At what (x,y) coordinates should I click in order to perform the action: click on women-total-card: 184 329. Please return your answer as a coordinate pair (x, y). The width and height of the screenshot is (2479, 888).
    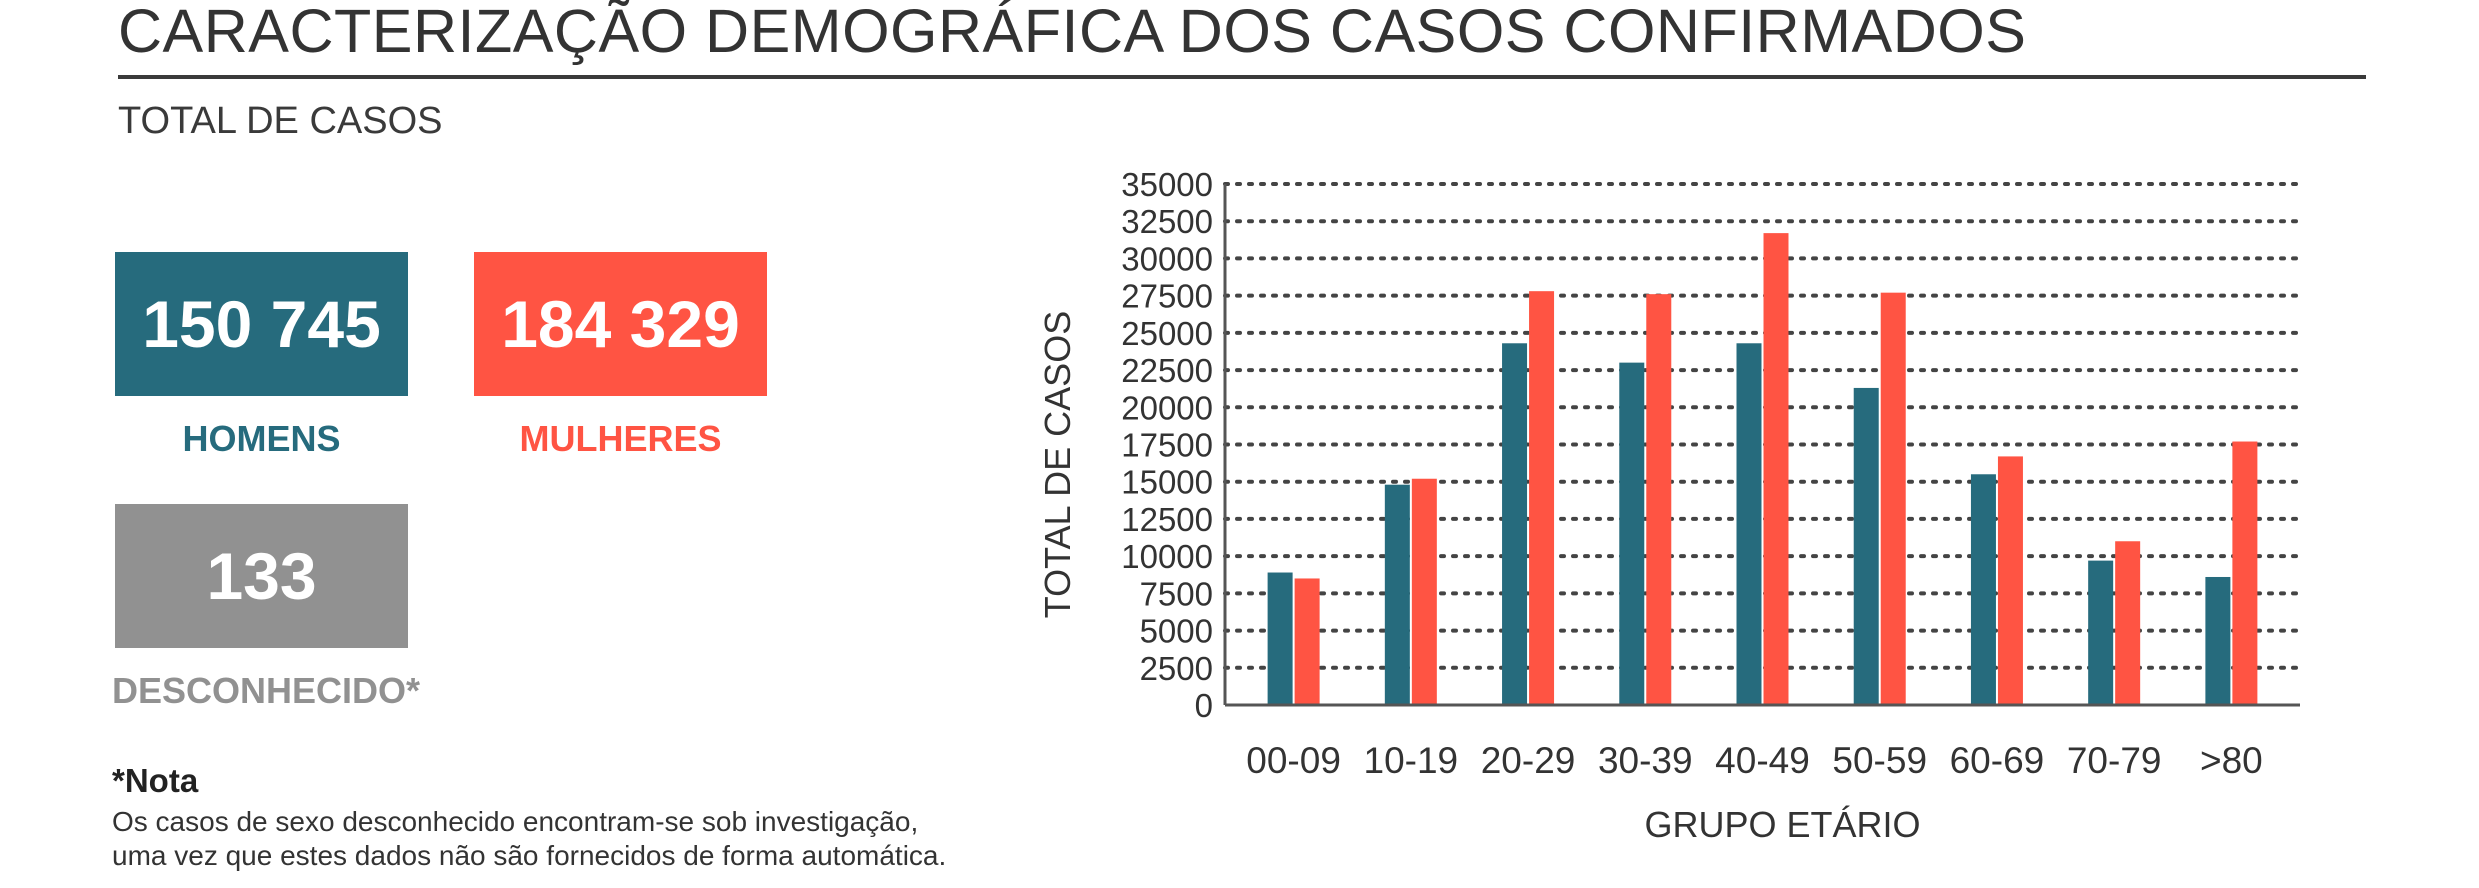
    Looking at the image, I should click on (620, 324).